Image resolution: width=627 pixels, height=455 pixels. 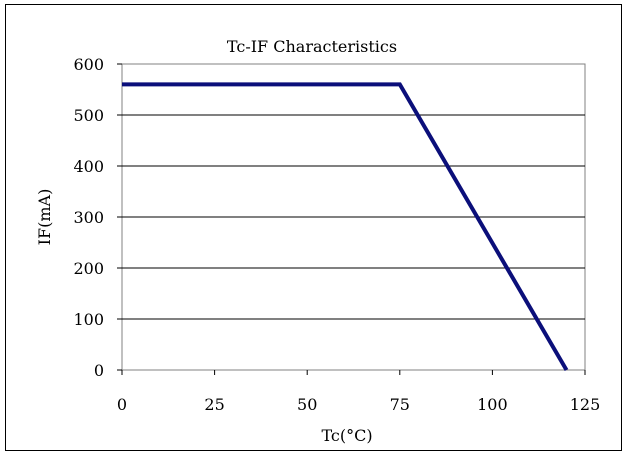 What do you see at coordinates (400, 404) in the screenshot?
I see `x-tick-label: 75` at bounding box center [400, 404].